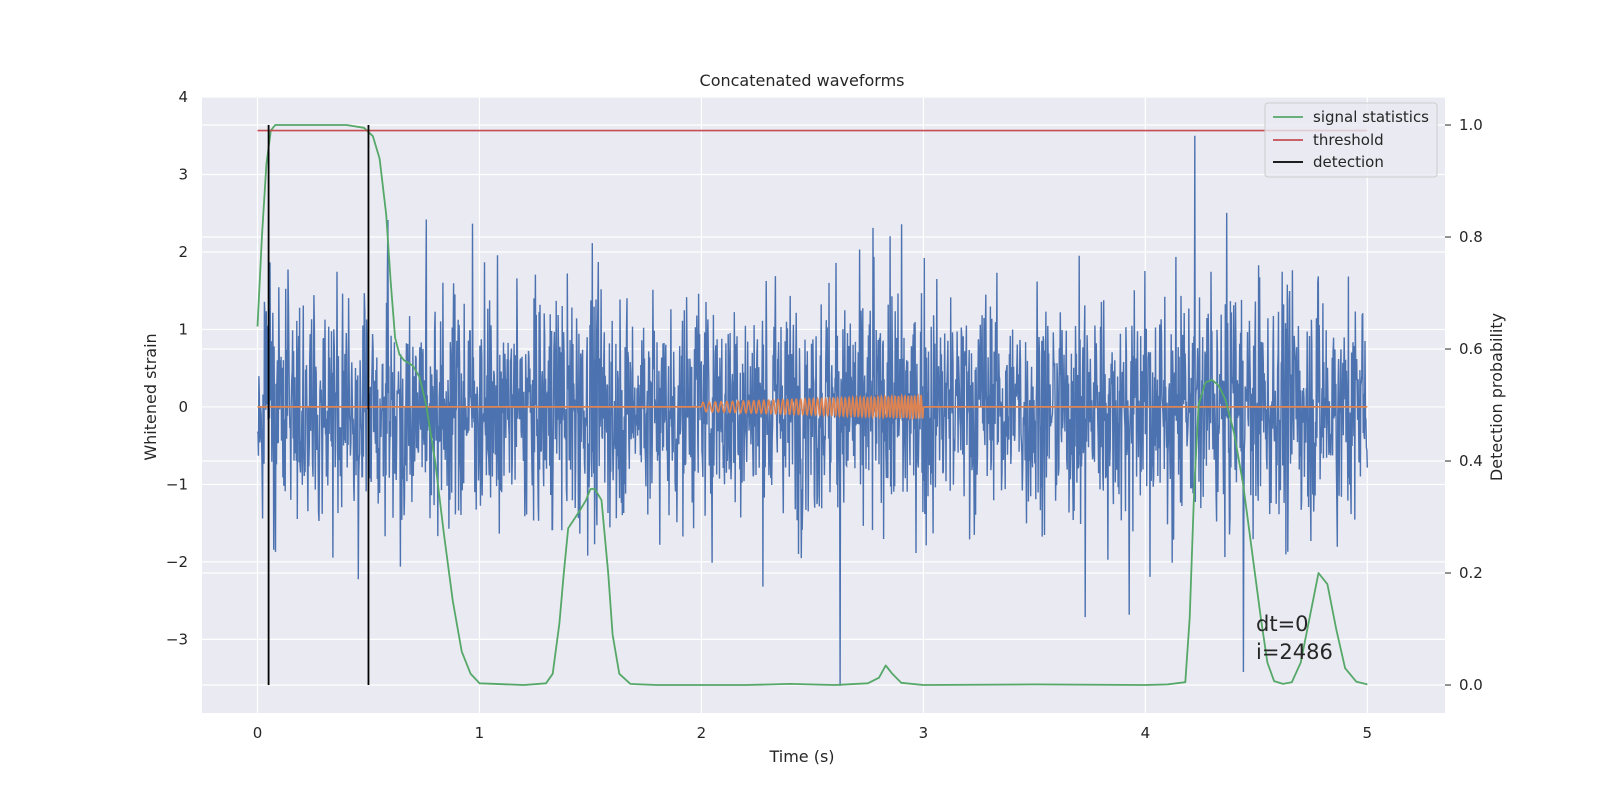 The image size is (1600, 800). I want to click on y2-tick-label: 0.6, so click(1471, 349).